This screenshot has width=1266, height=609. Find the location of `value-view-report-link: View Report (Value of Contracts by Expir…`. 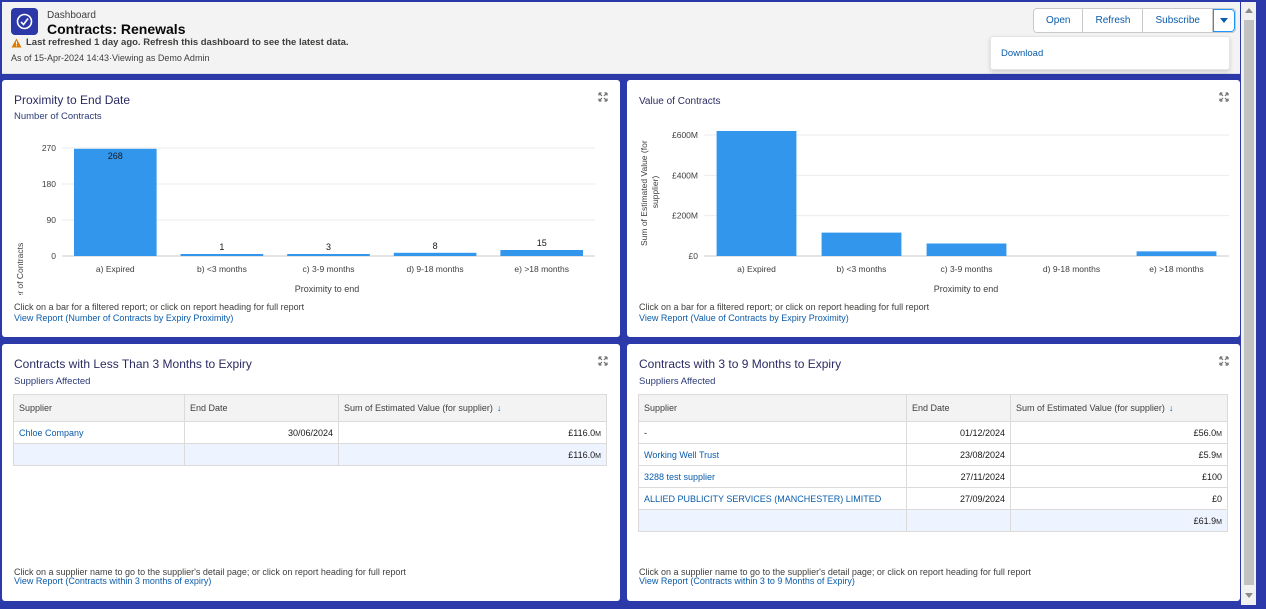

value-view-report-link: View Report (Value of Contracts by Expir… is located at coordinates (744, 318).